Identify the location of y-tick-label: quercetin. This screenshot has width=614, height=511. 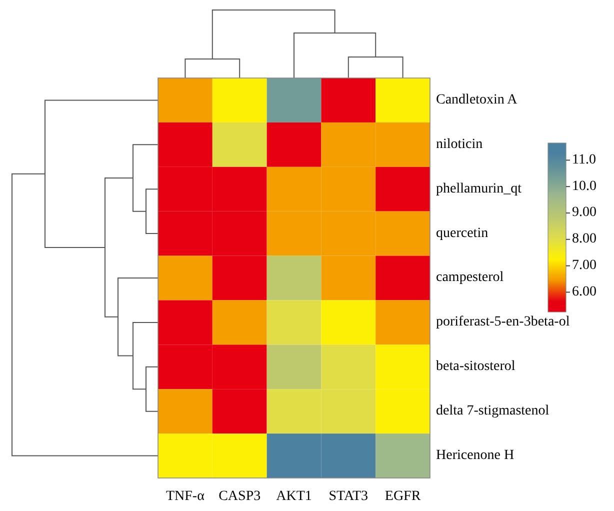
(462, 233).